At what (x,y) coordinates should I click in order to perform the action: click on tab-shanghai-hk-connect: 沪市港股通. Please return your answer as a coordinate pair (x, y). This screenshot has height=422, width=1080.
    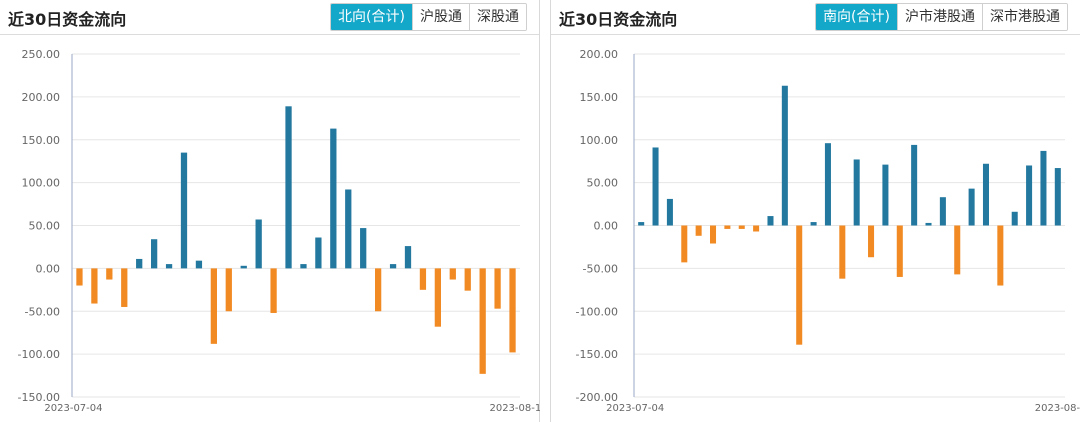
    Looking at the image, I should click on (939, 17).